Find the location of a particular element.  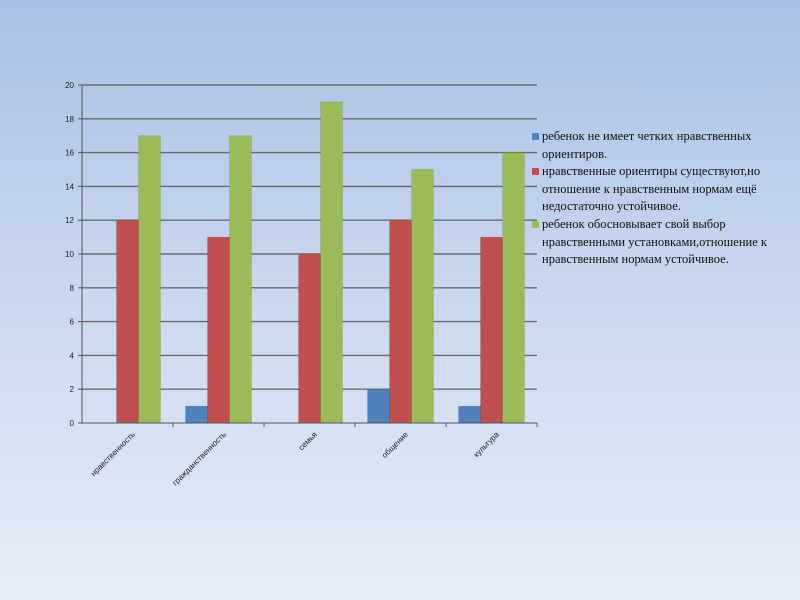

y-tick-label: 14 is located at coordinates (69, 186).